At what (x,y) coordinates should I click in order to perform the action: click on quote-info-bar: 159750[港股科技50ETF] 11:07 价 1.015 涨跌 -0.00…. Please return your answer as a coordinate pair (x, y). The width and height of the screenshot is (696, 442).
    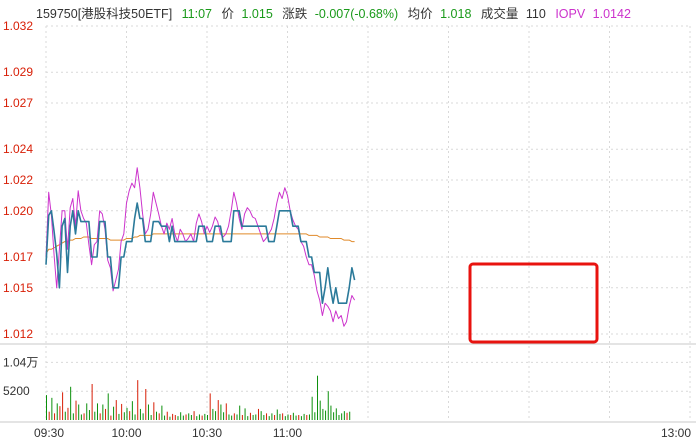
    Looking at the image, I should click on (333, 14).